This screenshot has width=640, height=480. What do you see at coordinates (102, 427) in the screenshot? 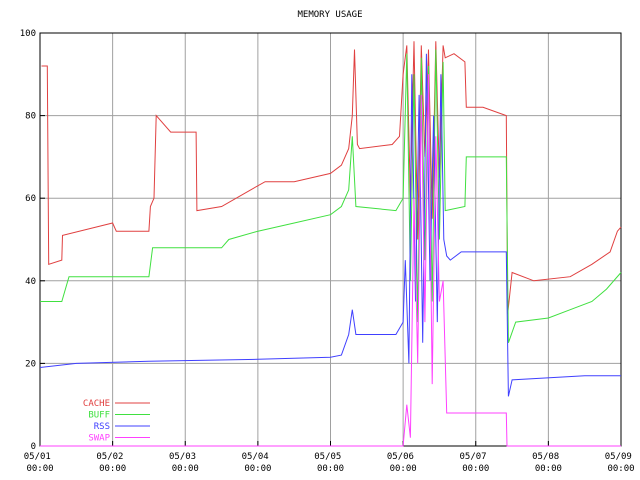
I see `legend-label: RSS` at bounding box center [102, 427].